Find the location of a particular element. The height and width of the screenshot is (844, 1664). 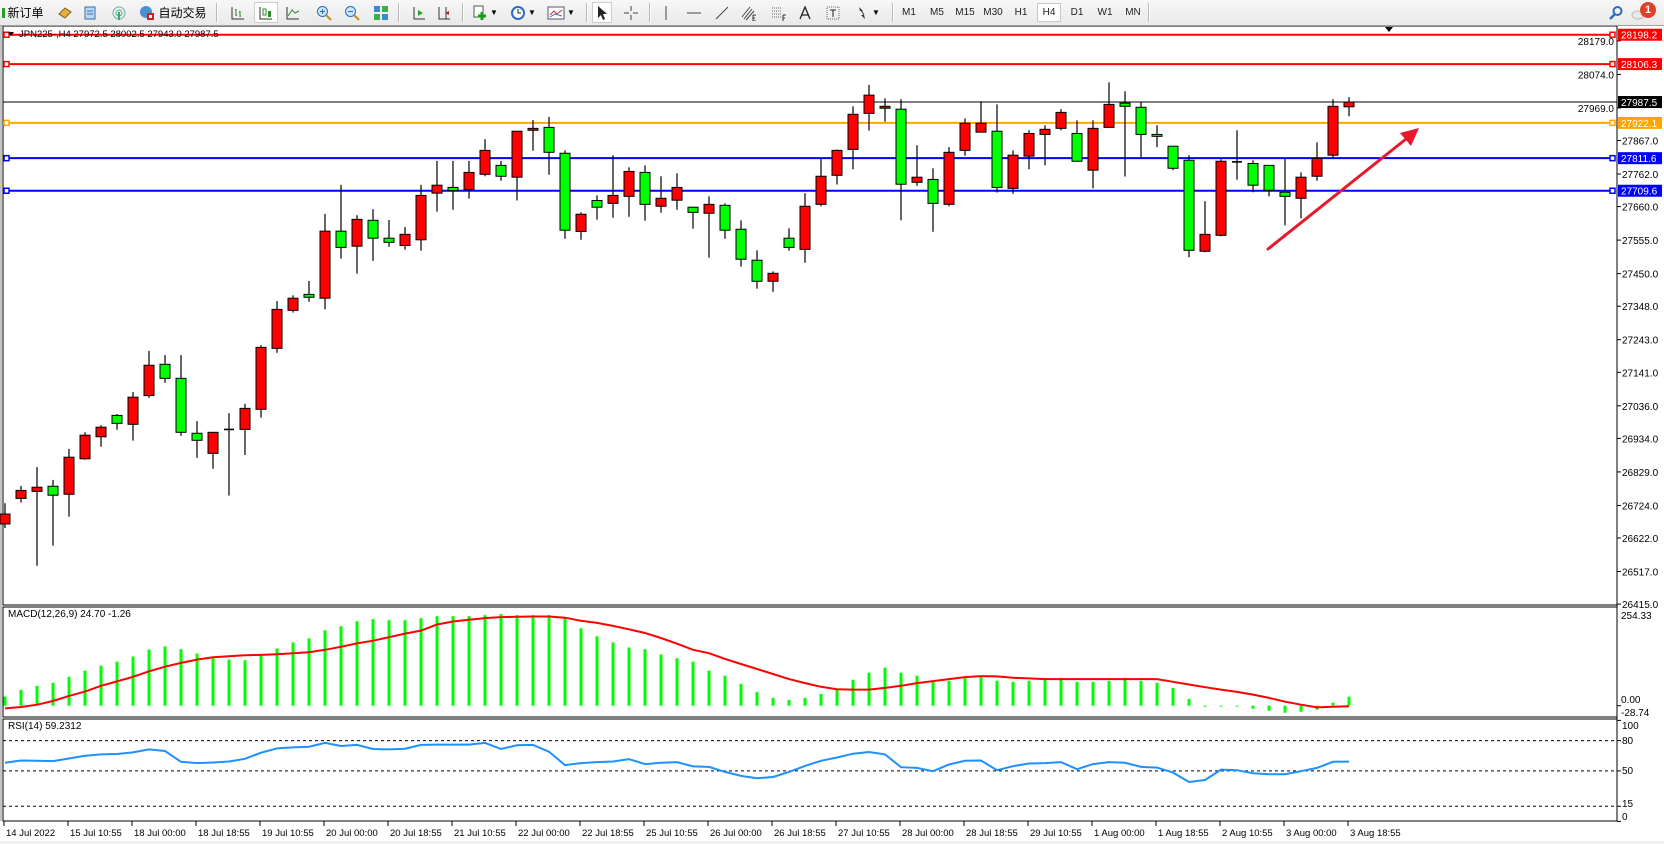

fibonacci-retracement-button is located at coordinates (779, 12).